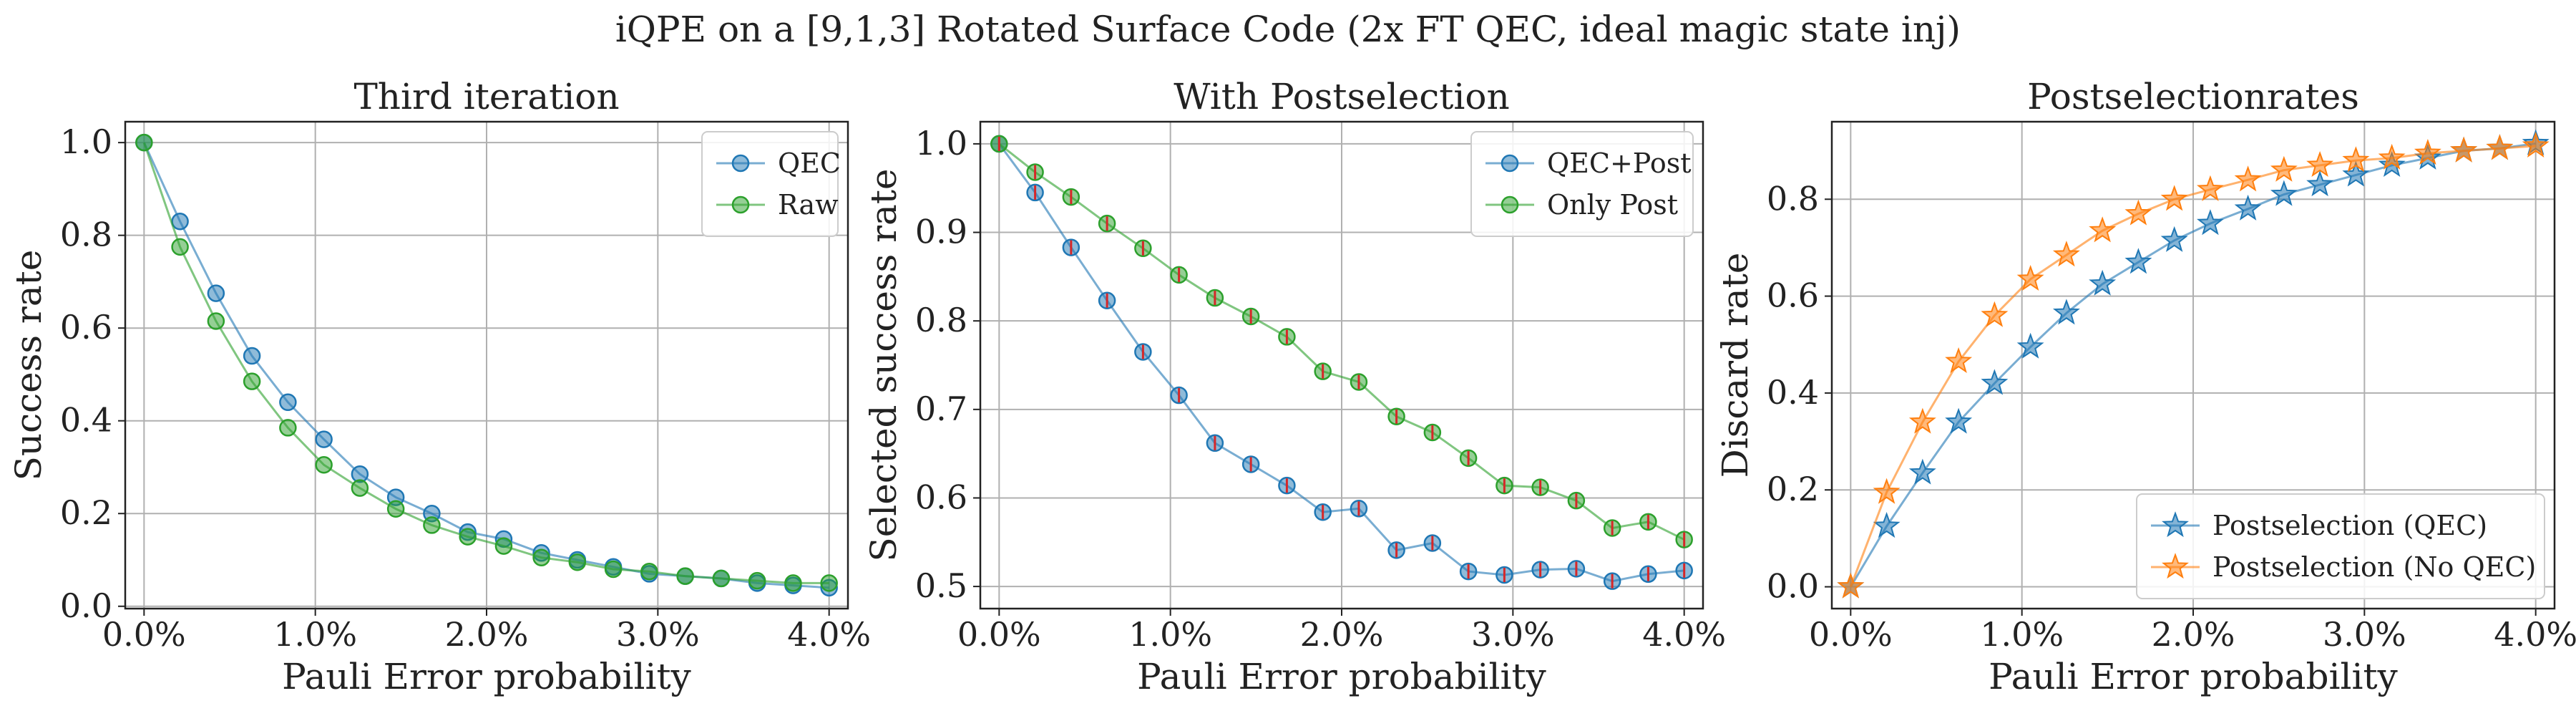  What do you see at coordinates (1612, 205) in the screenshot?
I see `legend-label: Only Post` at bounding box center [1612, 205].